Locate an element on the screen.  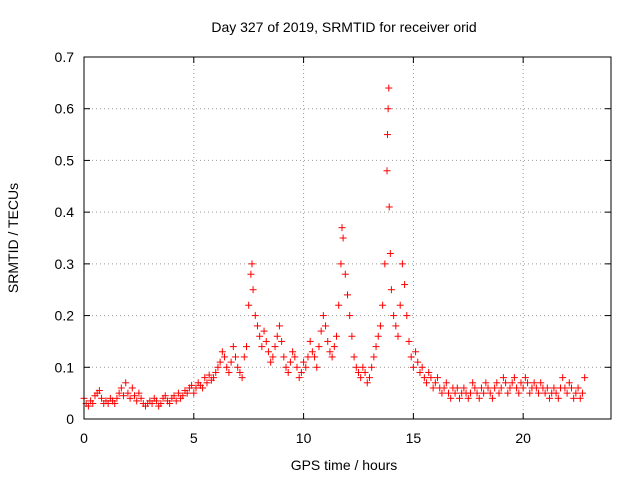
x-tick-label: 10 is located at coordinates (304, 438).